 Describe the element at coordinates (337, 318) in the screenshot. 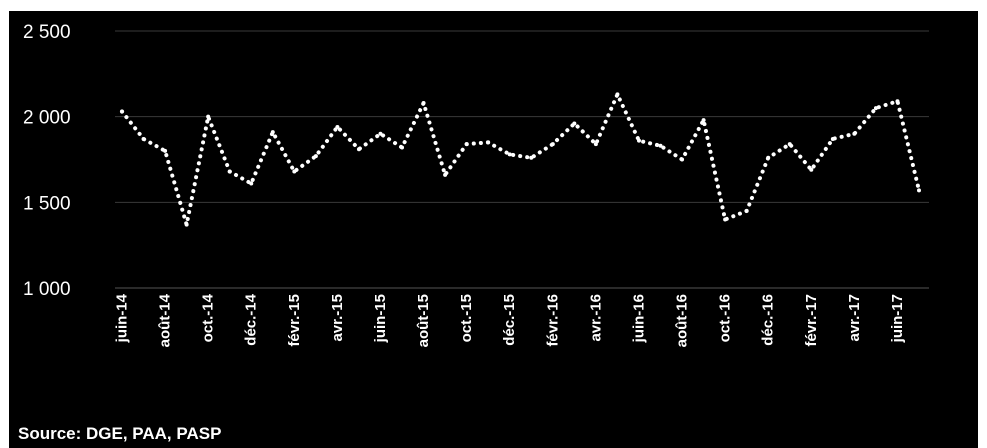

I see `x-tick-label: avr.-15` at that location.